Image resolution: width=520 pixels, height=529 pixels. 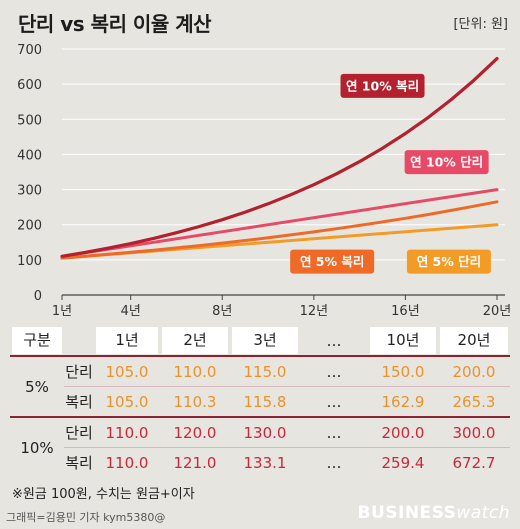 I want to click on table-header-row: 구분 1년 2년 3년 … 10년 20년, so click(x=260, y=340).